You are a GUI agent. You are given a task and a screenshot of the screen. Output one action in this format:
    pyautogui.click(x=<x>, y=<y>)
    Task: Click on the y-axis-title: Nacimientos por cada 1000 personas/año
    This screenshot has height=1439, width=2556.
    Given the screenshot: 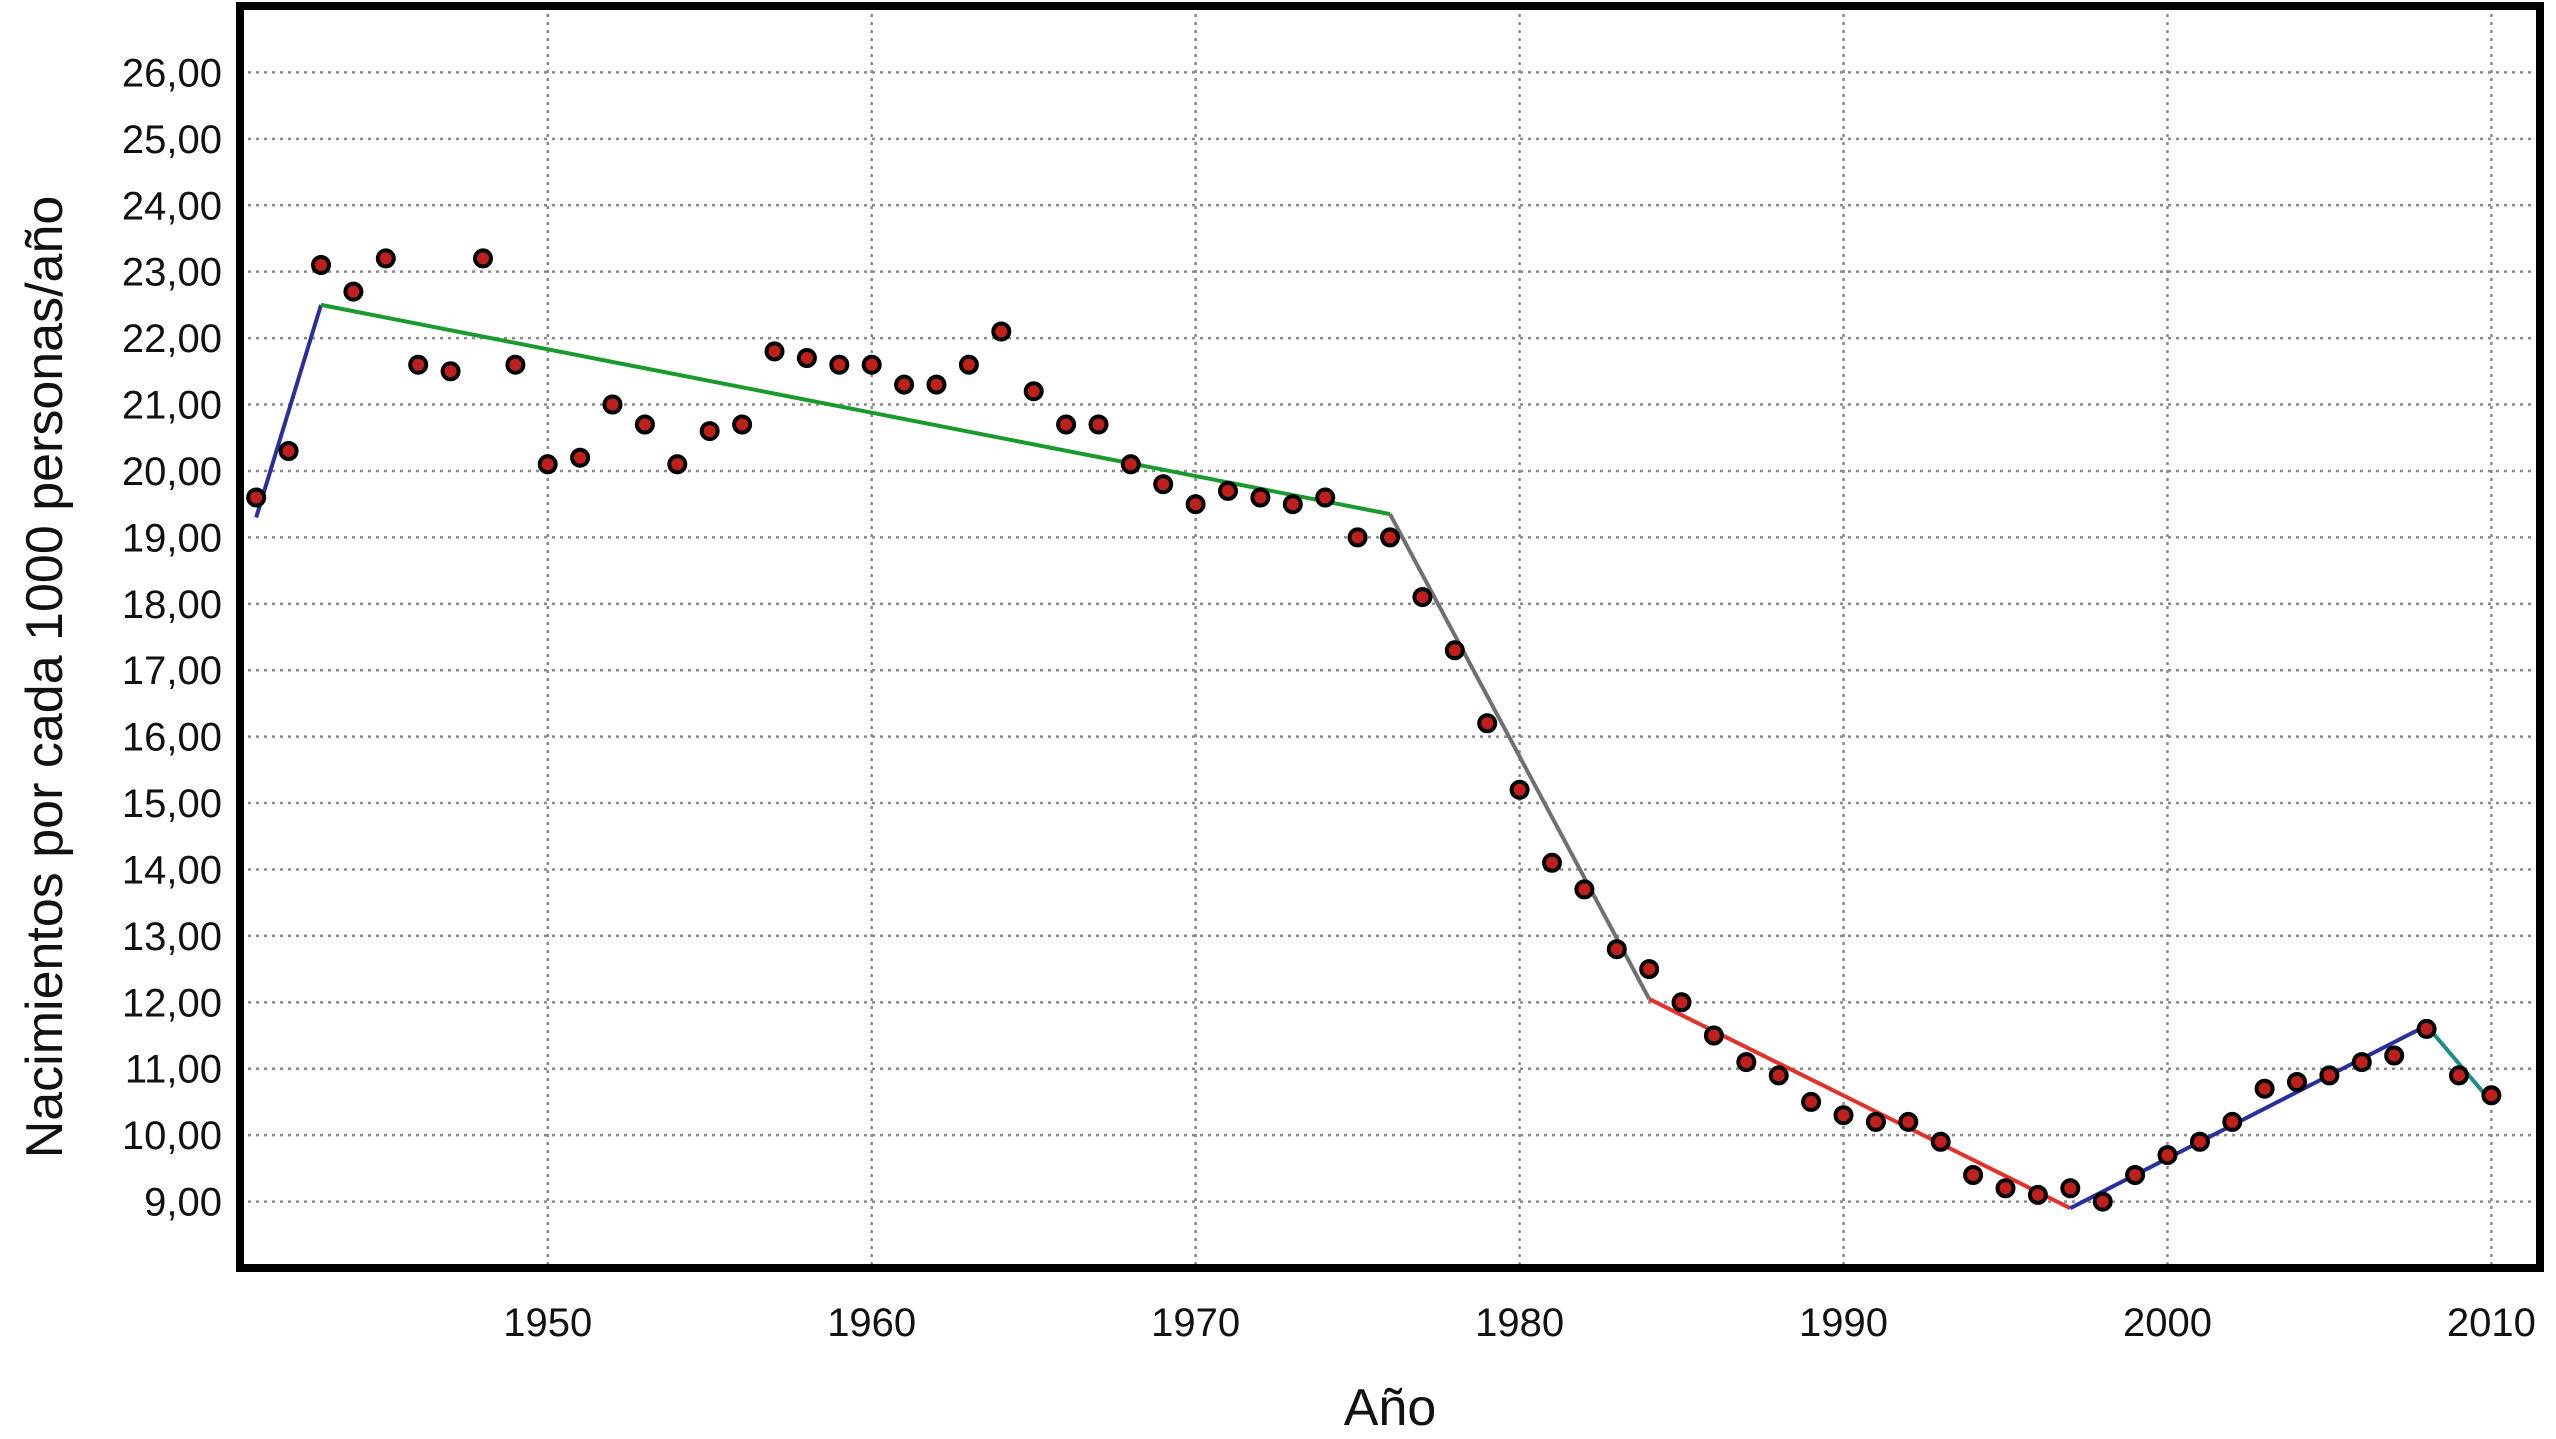 What is the action you would take?
    pyautogui.click(x=45, y=677)
    